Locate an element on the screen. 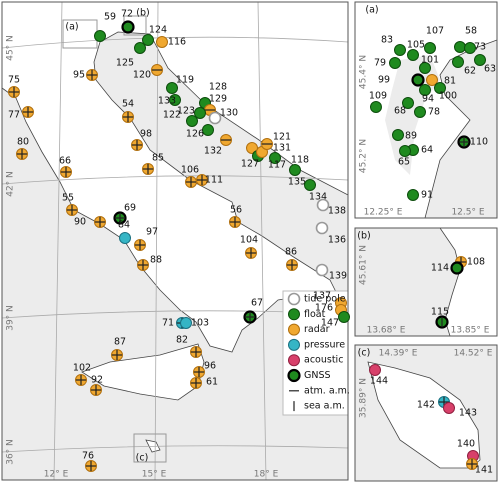  station-label: 130 is located at coordinates (229, 113).